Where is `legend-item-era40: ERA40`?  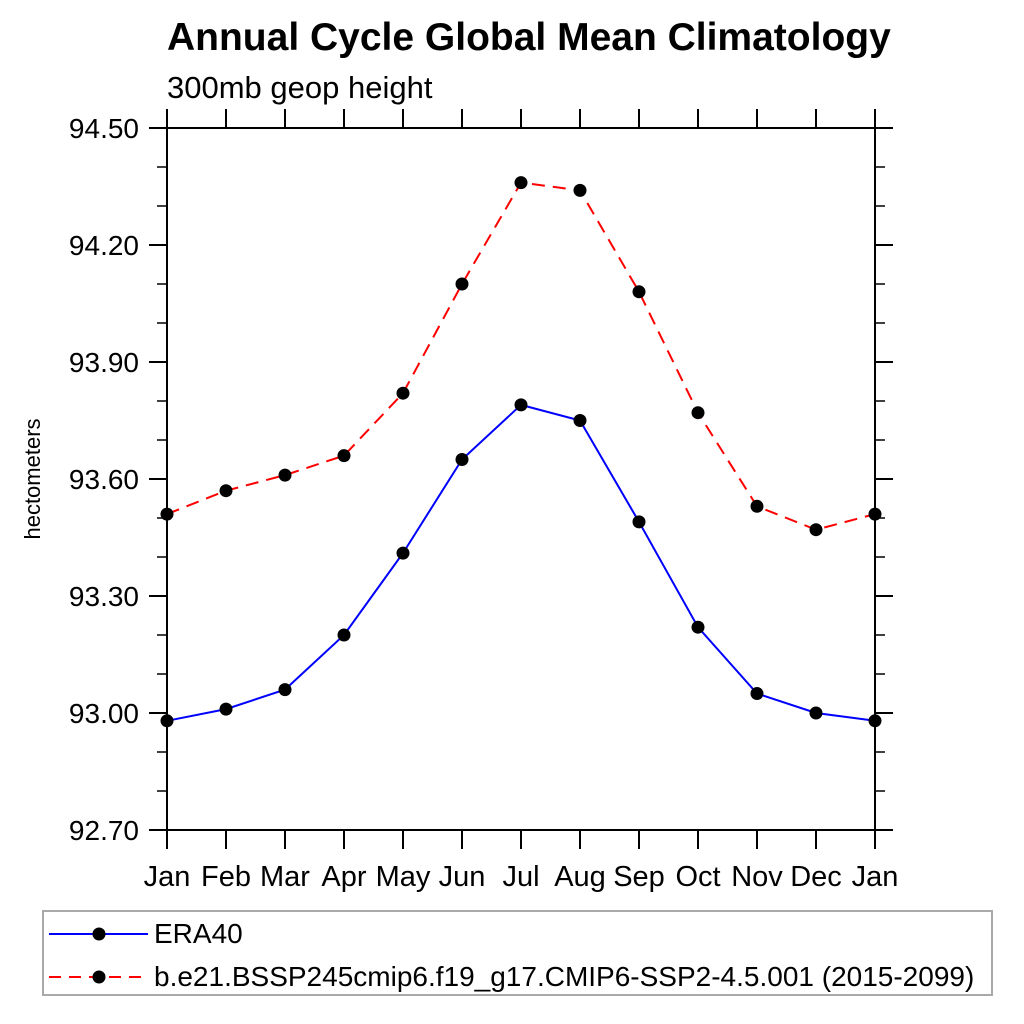
legend-item-era40: ERA40 is located at coordinates (517, 934).